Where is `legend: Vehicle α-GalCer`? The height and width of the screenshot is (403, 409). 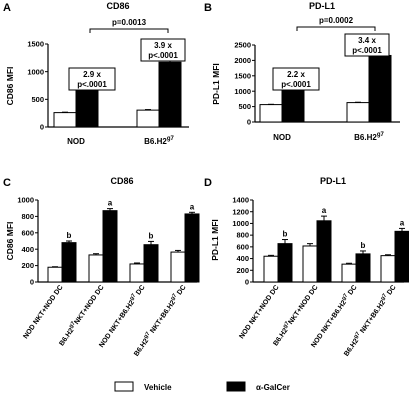 legend: Vehicle α-GalCer is located at coordinates (202, 386).